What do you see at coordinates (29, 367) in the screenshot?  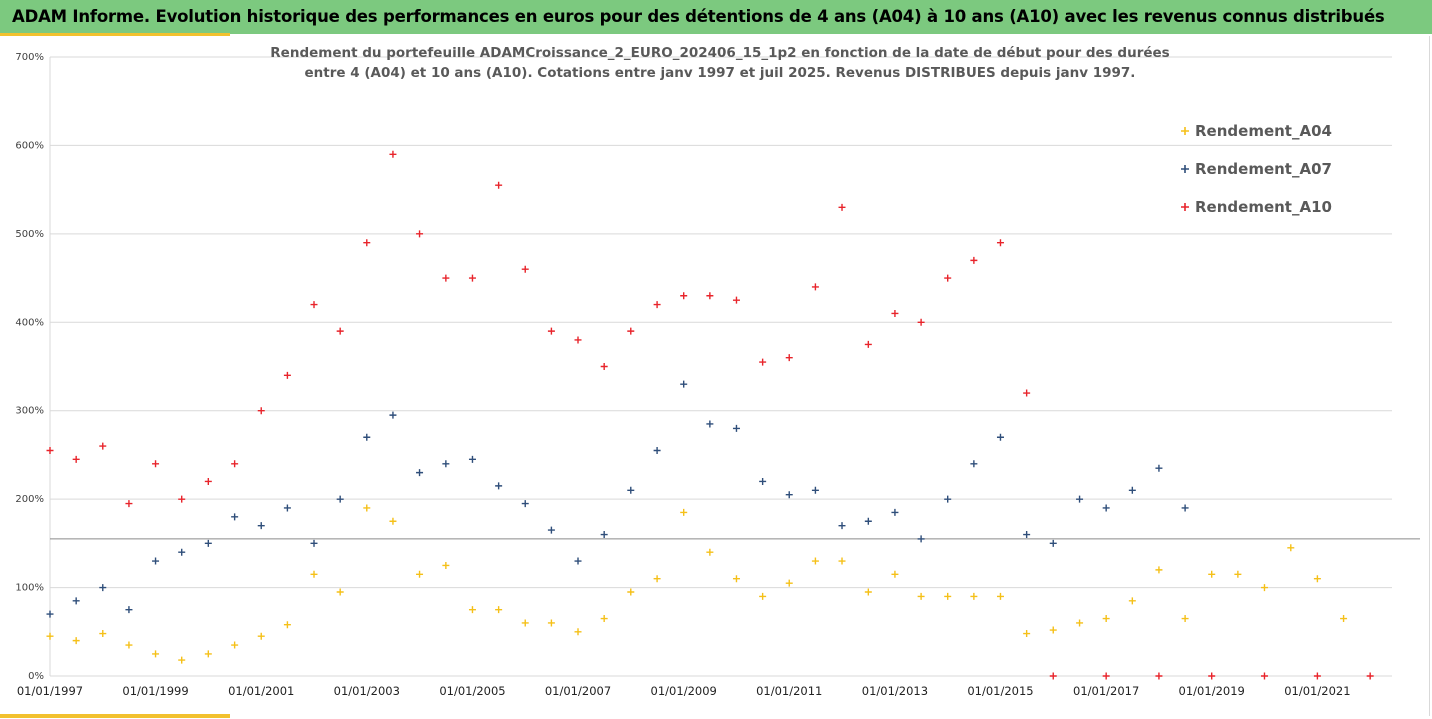 I see `y-axis-ticks: 0% 100% 200% 300% 400% 500% 600% 700%` at bounding box center [29, 367].